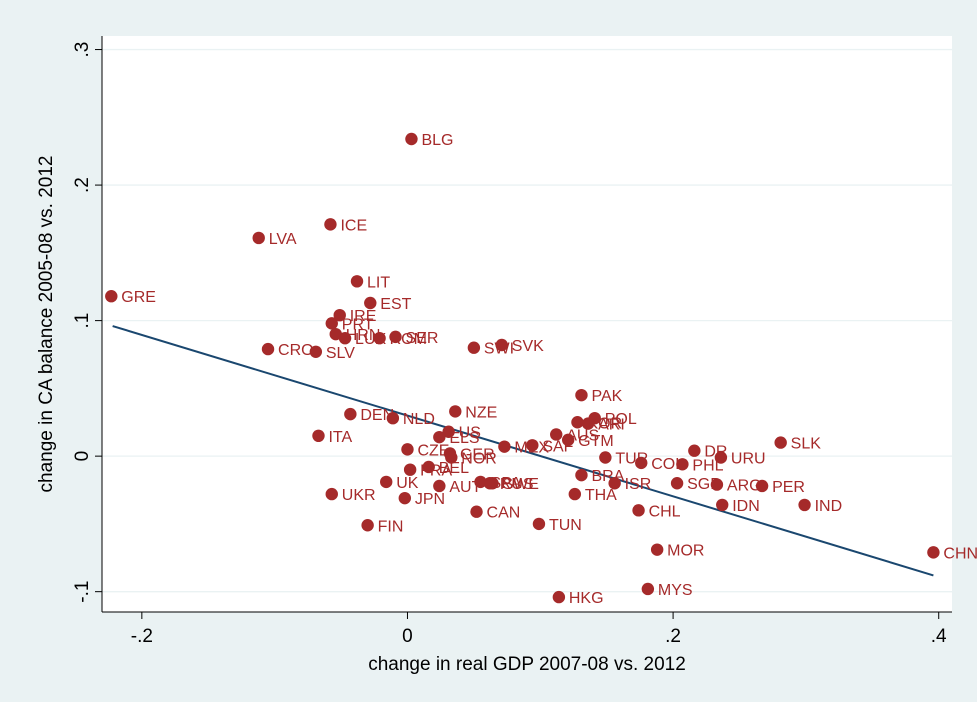 Image resolution: width=977 pixels, height=702 pixels. What do you see at coordinates (407, 483) in the screenshot?
I see `point-label-uk: UK` at bounding box center [407, 483].